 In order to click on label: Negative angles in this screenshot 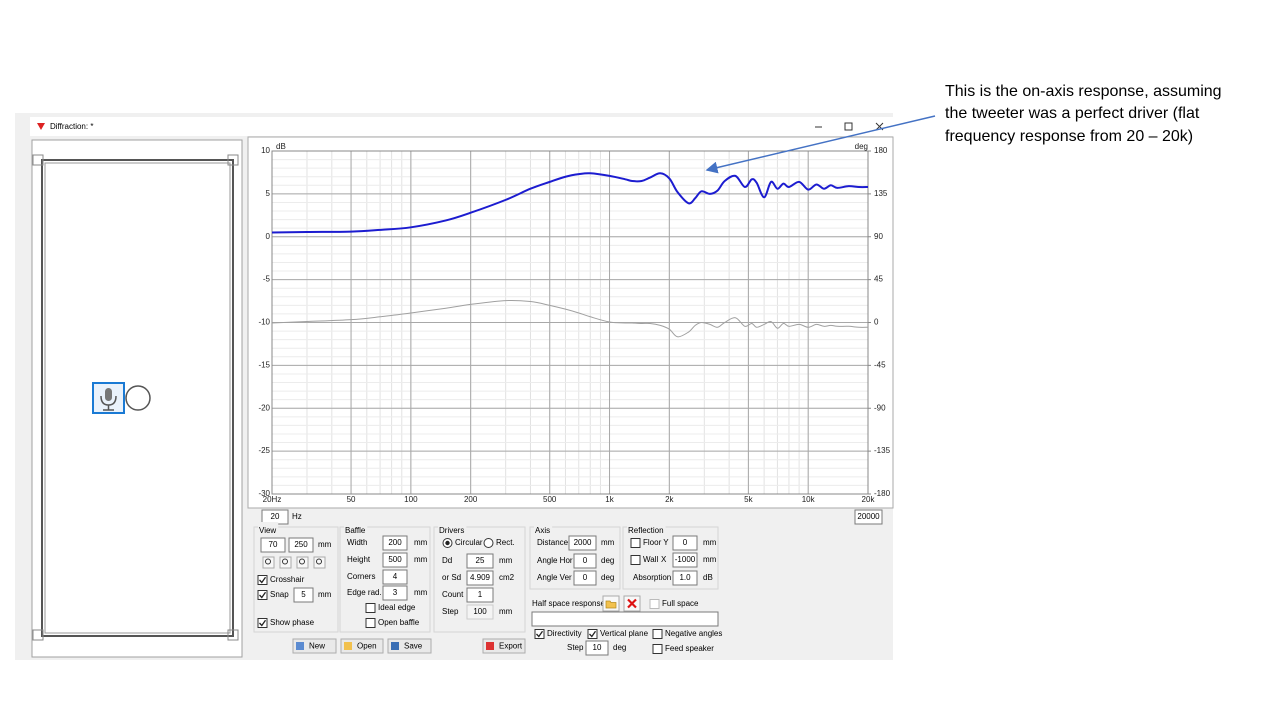, I will do `click(693, 633)`.